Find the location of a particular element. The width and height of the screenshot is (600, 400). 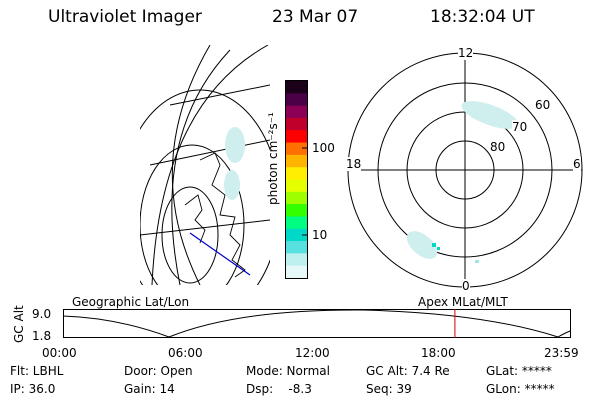

timeline-x-tick: 23:59 is located at coordinates (561, 353).